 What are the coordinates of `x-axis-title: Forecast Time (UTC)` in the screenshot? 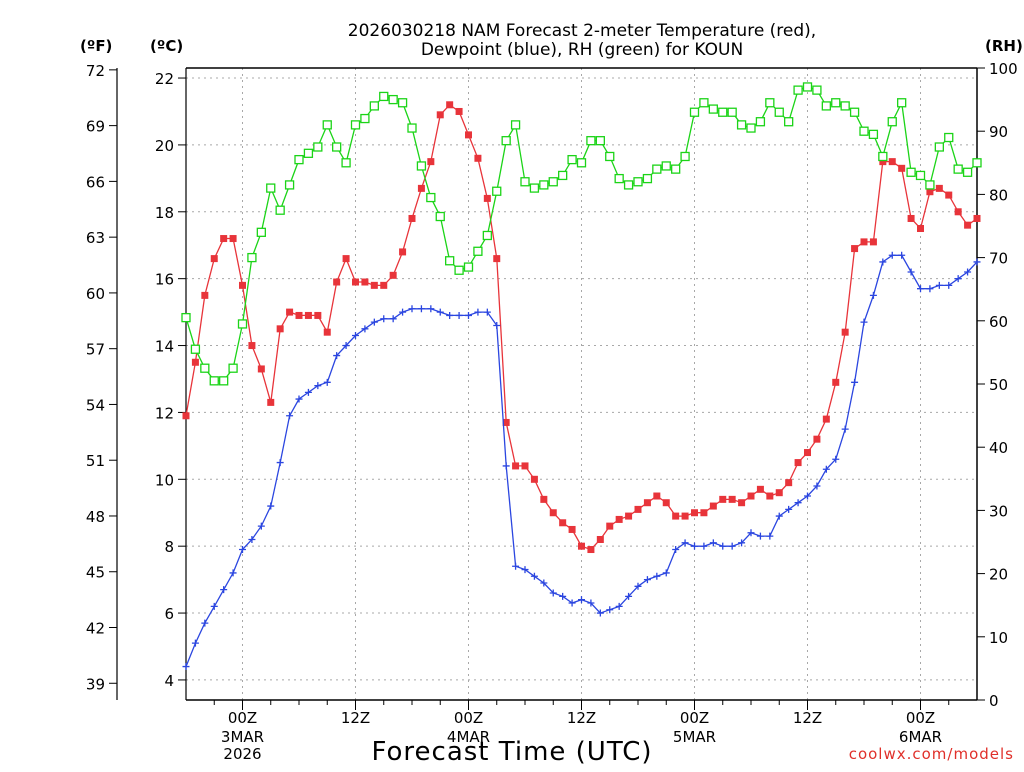 It's located at (511, 752).